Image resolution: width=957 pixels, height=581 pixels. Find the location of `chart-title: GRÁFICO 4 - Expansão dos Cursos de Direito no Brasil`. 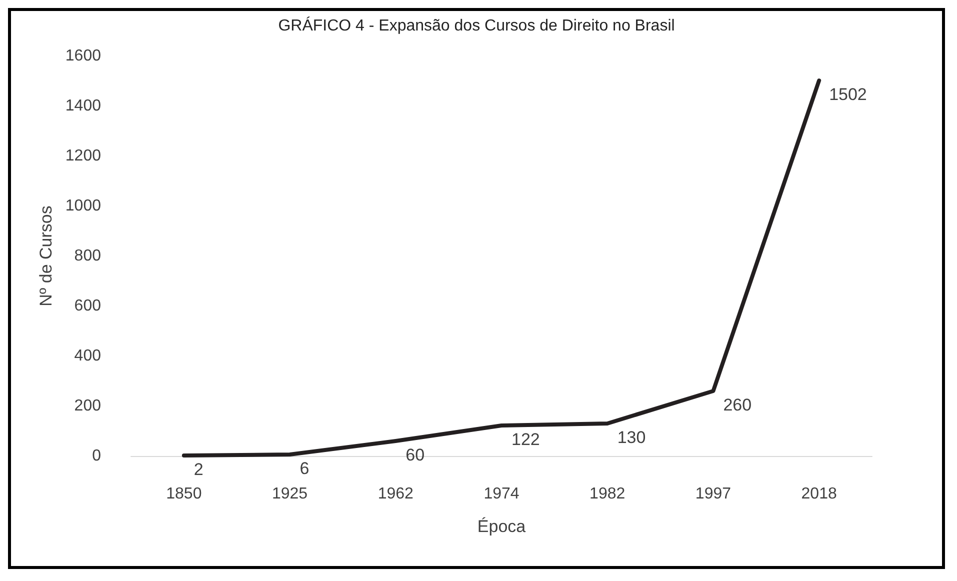

chart-title: GRÁFICO 4 - Expansão dos Cursos de Direito no Brasil is located at coordinates (476, 25).